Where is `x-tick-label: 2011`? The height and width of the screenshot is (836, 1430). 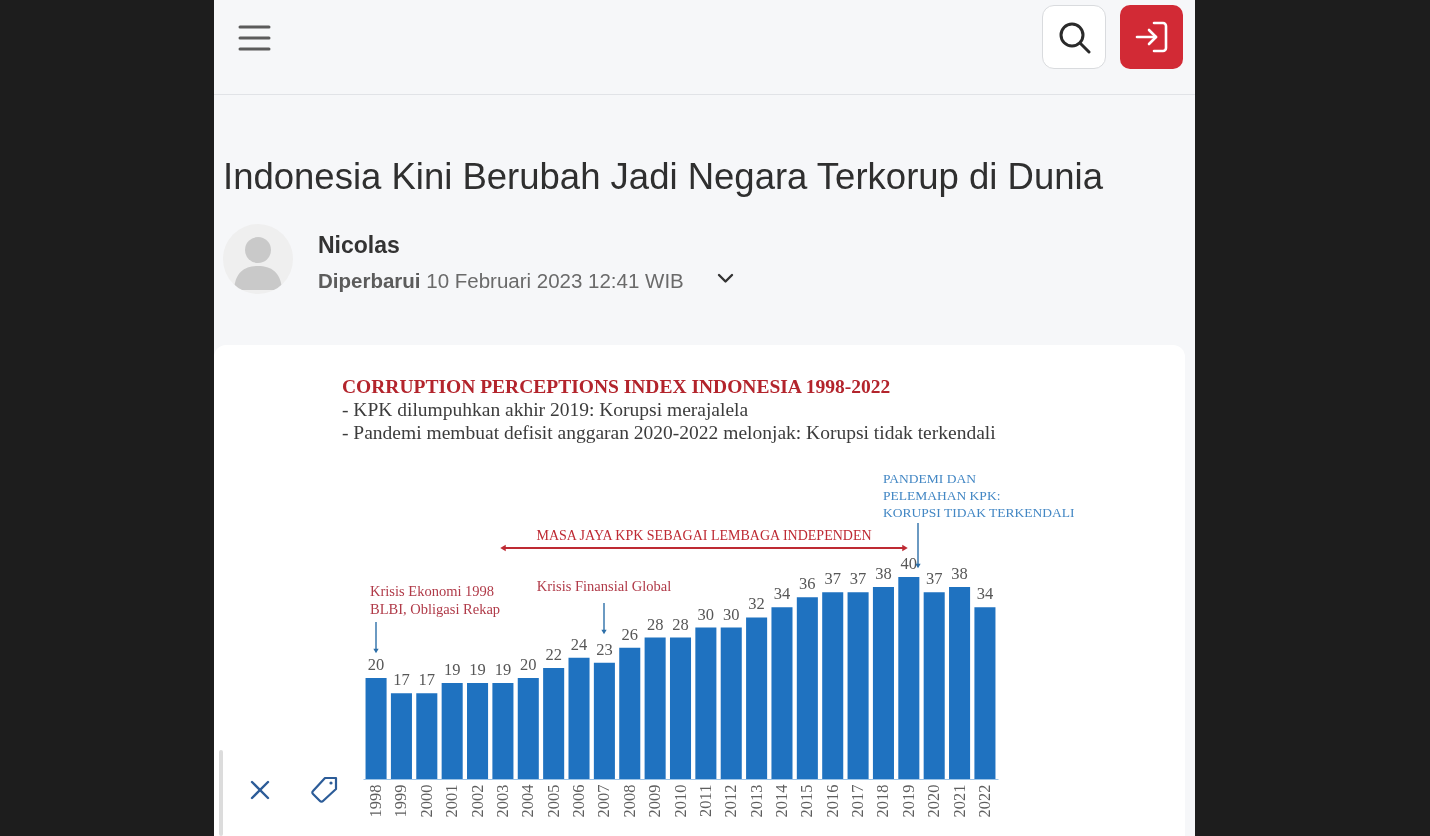 x-tick-label: 2011 is located at coordinates (705, 800).